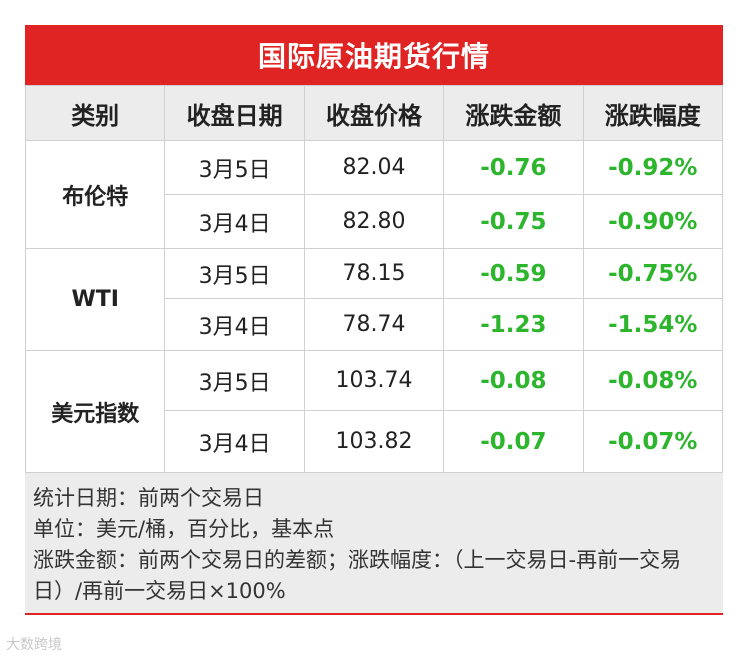  What do you see at coordinates (374, 273) in the screenshot?
I see `cell: 78.15` at bounding box center [374, 273].